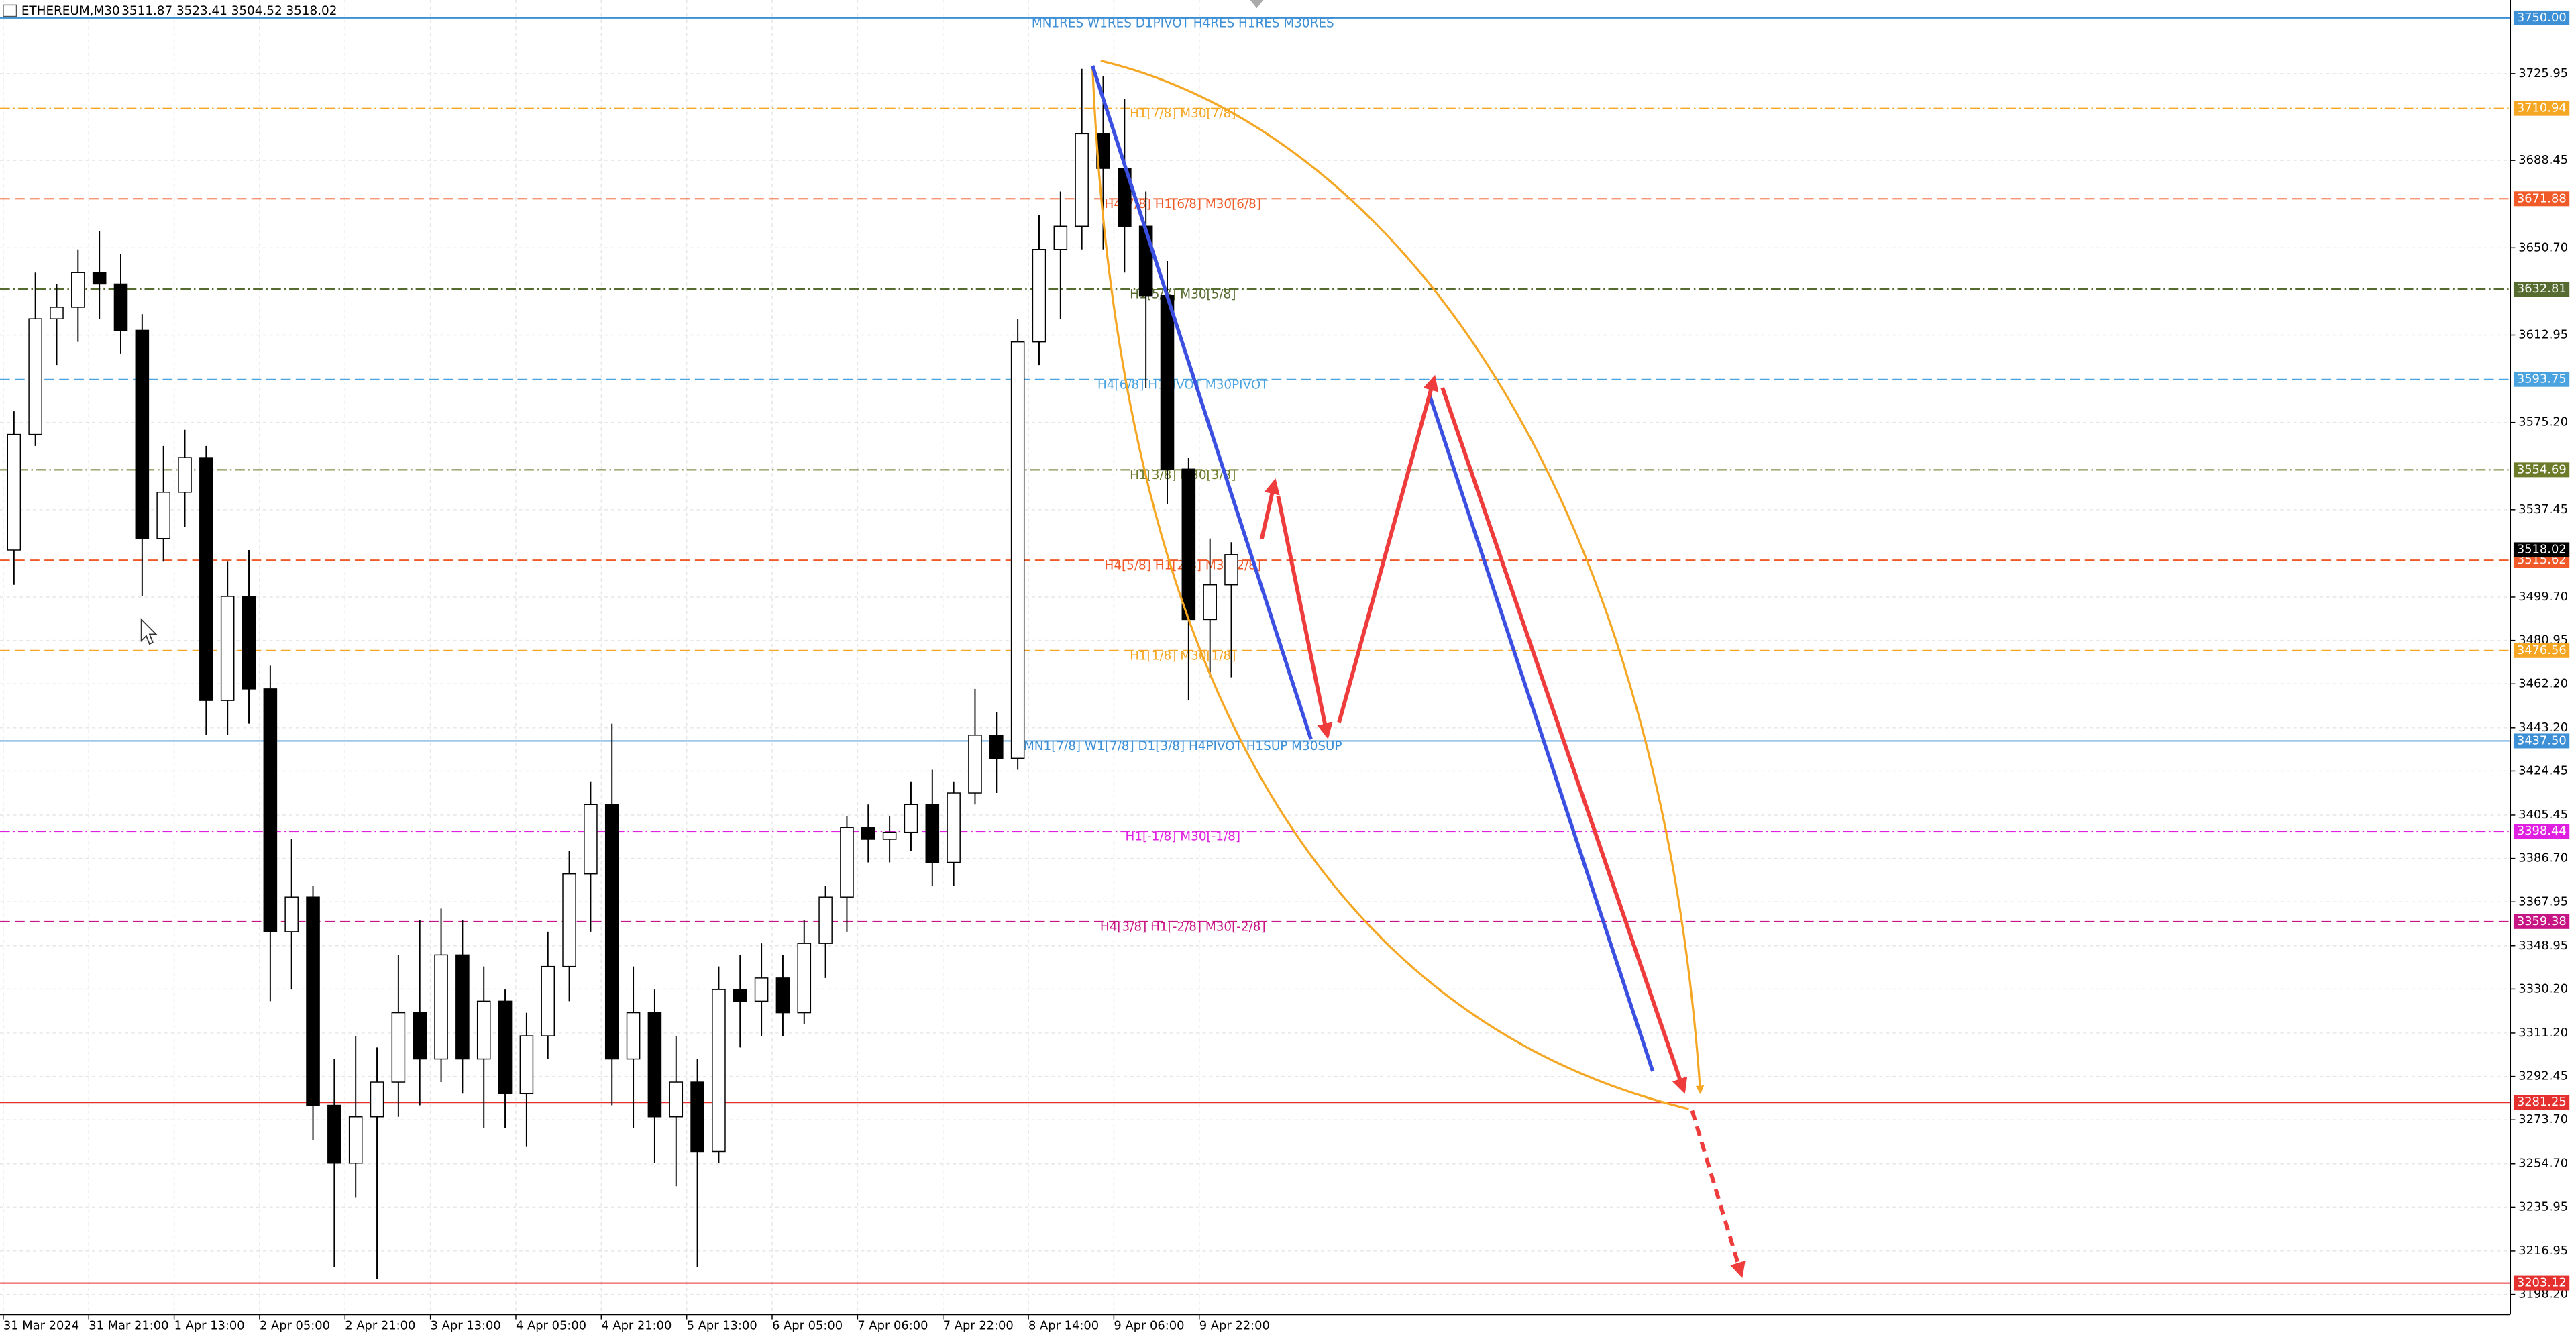 The width and height of the screenshot is (2576, 1339). What do you see at coordinates (2543, 1251) in the screenshot?
I see `y-tick-label: 3216.95` at bounding box center [2543, 1251].